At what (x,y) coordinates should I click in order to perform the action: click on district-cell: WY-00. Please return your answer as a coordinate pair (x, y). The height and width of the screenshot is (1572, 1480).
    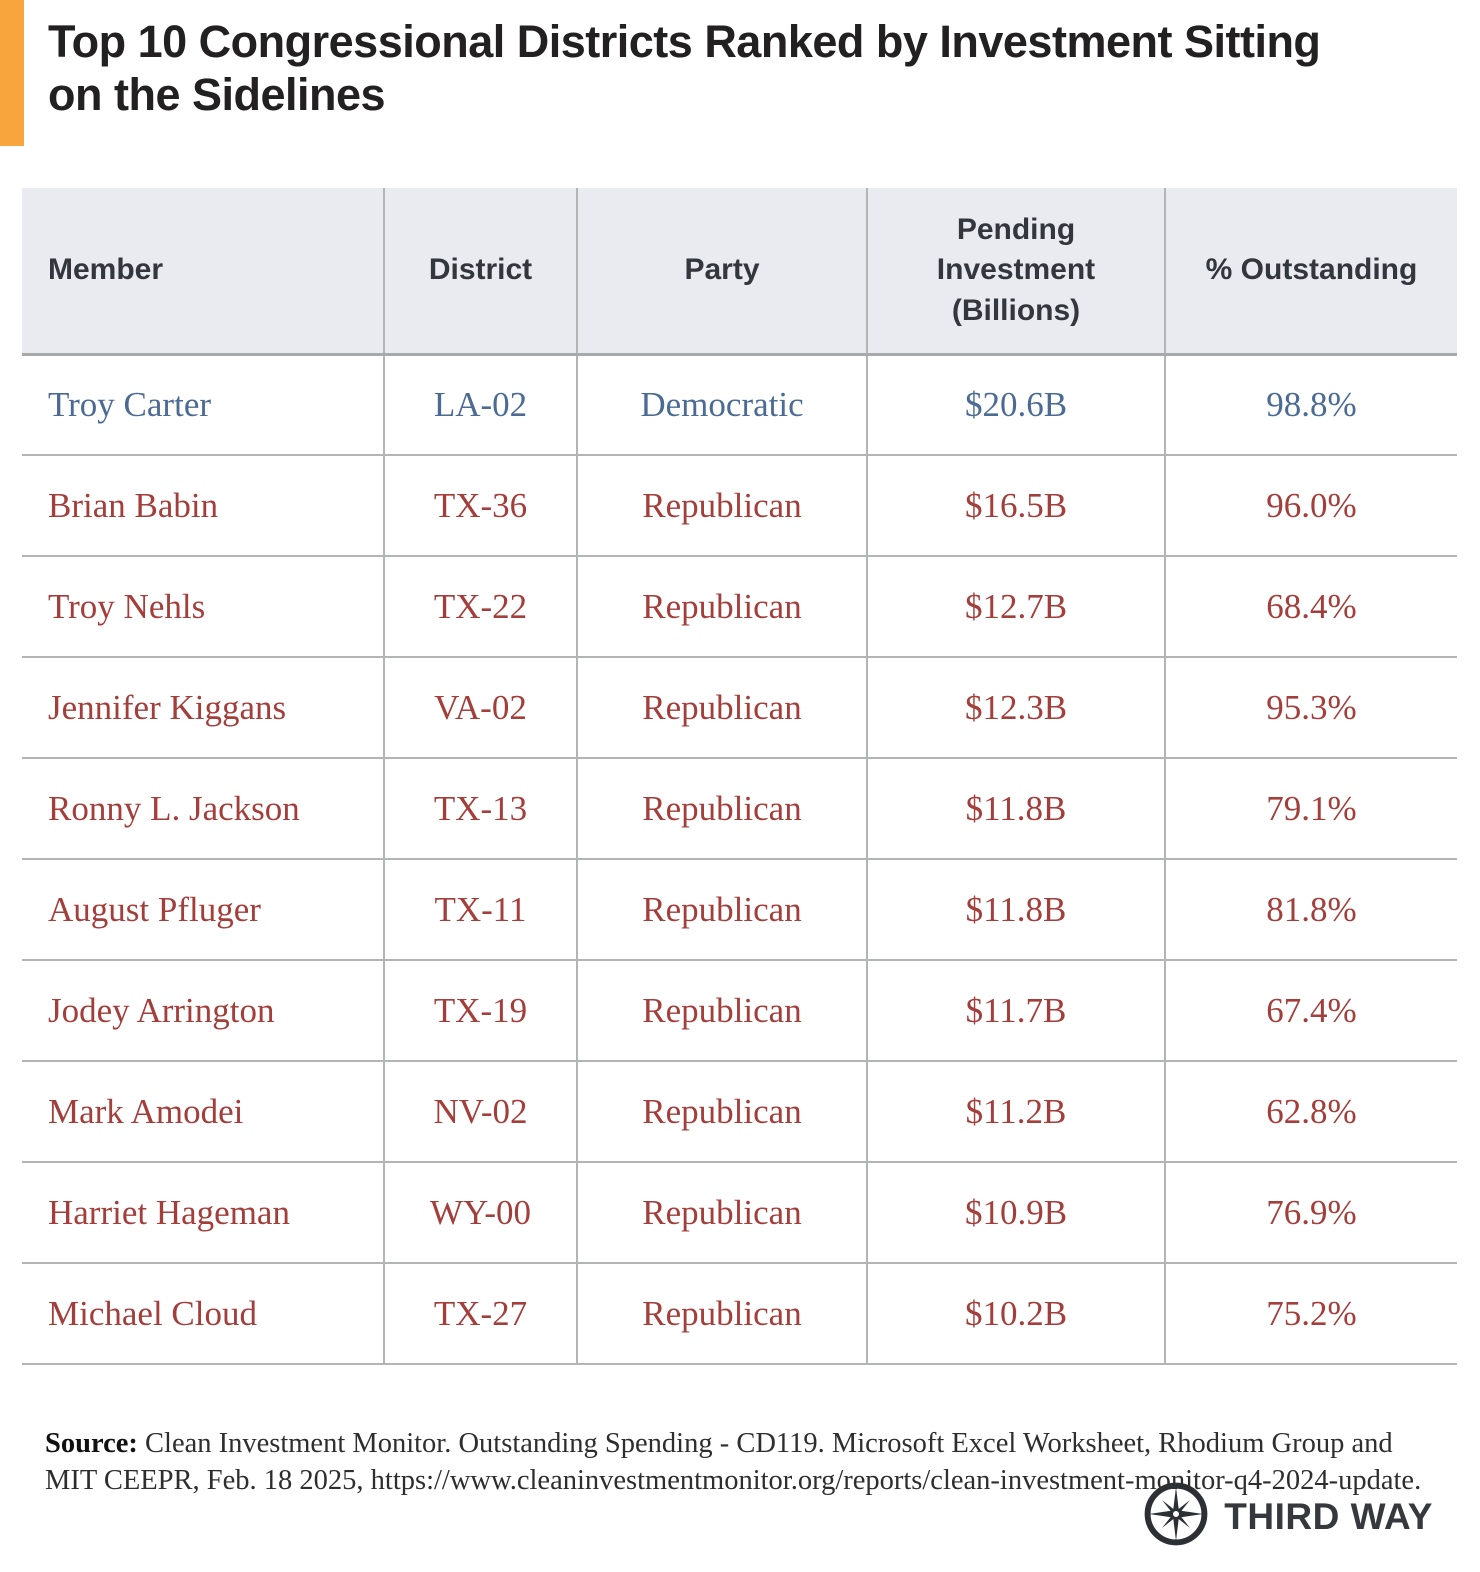
    Looking at the image, I should click on (481, 1213).